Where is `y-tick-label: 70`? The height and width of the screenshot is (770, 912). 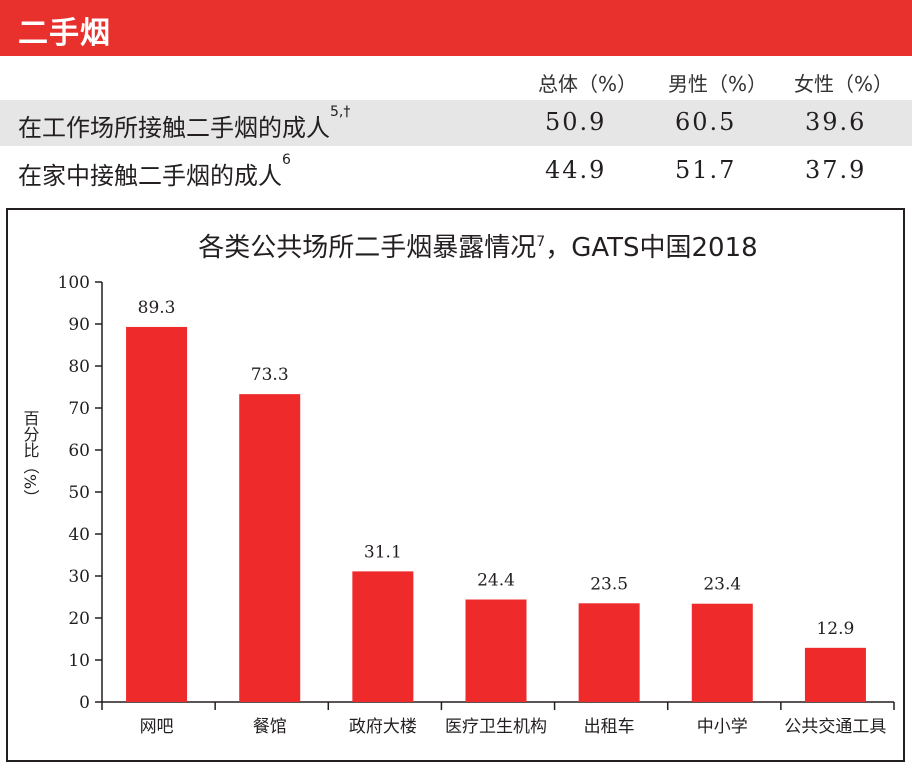 y-tick-label: 70 is located at coordinates (79, 409).